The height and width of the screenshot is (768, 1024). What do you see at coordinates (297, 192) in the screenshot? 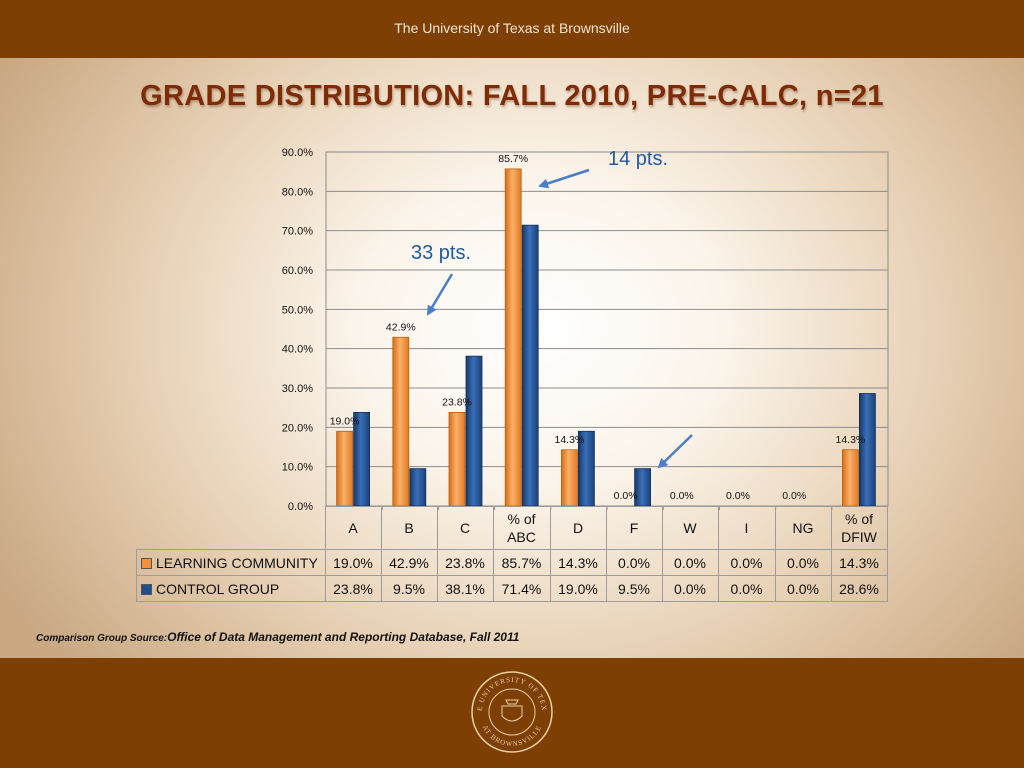
I see `y-tick-label: 80.0%` at bounding box center [297, 192].